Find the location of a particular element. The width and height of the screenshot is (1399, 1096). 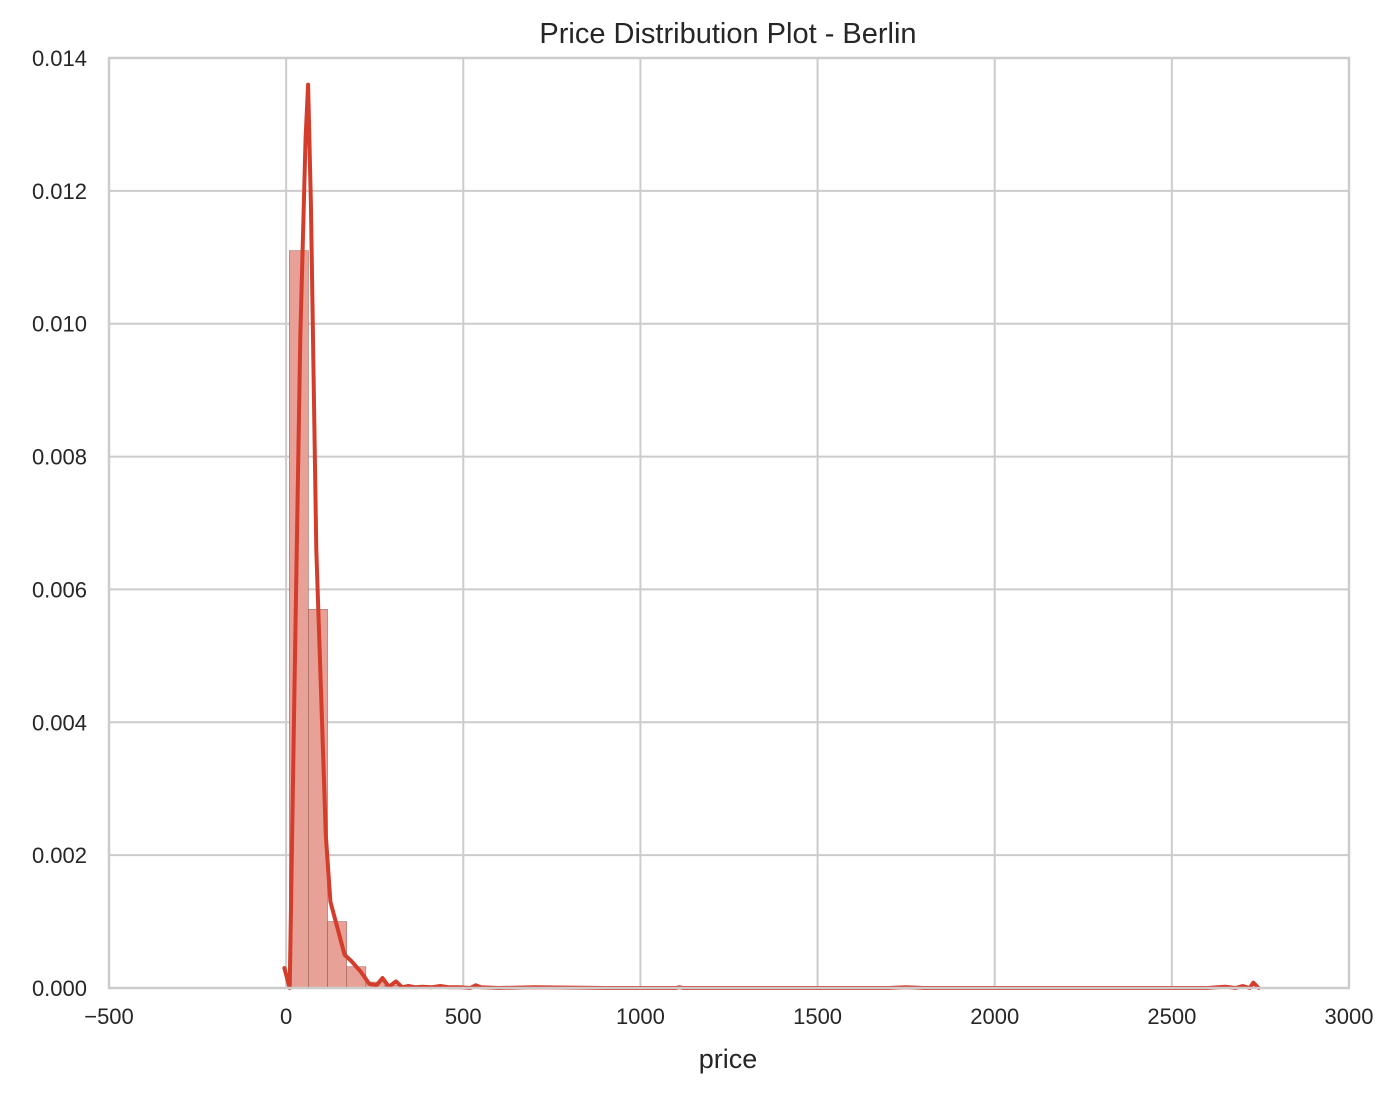

x-tick-label: 1500 is located at coordinates (817, 1016).